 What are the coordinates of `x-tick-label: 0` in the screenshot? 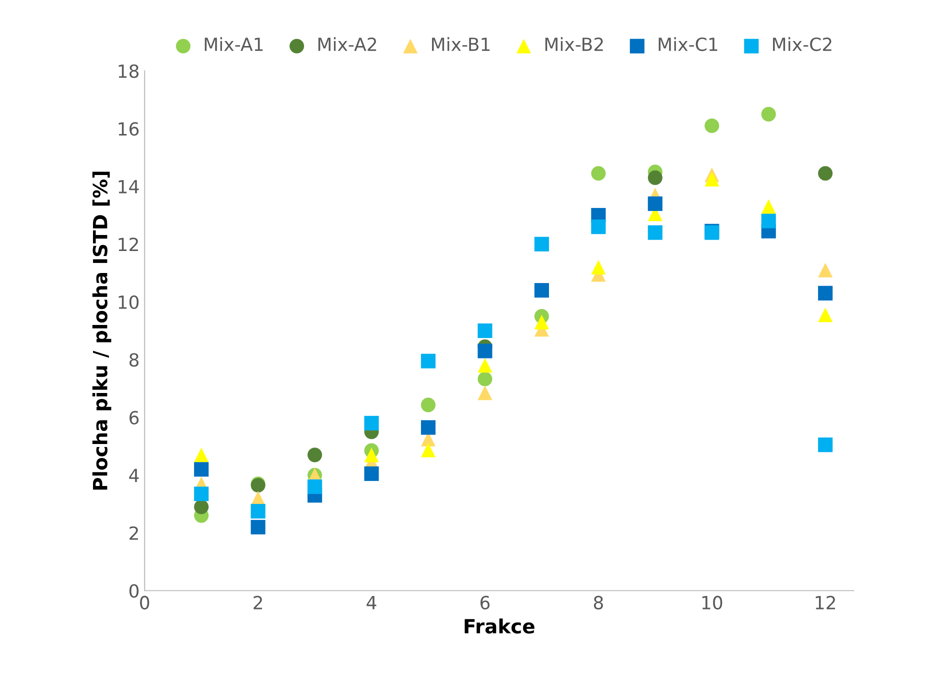 It's located at (145, 603).